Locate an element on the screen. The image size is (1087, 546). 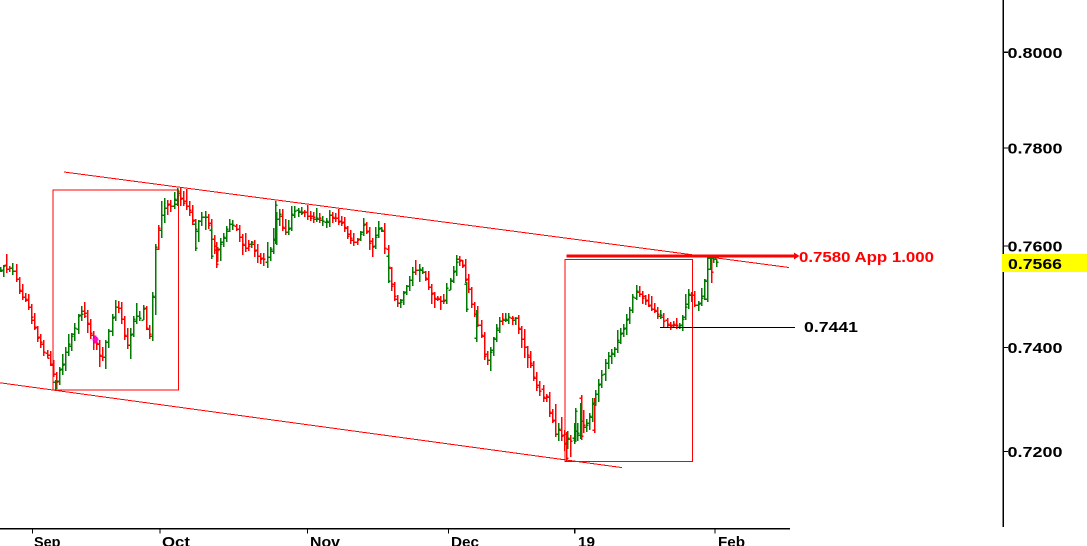
svg-text: 0.7800 is located at coordinates (1035, 149).